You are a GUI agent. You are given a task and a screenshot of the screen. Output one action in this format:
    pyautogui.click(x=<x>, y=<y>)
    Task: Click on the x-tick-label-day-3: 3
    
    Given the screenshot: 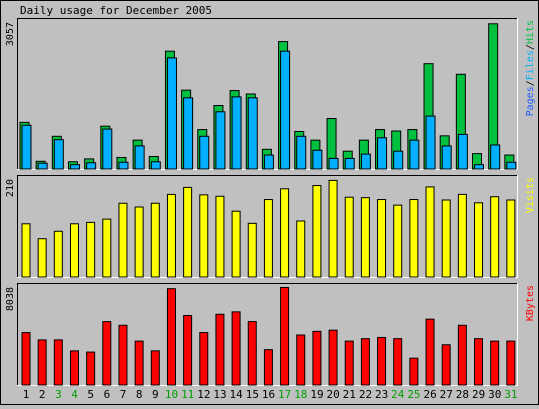 What is the action you would take?
    pyautogui.click(x=58, y=394)
    